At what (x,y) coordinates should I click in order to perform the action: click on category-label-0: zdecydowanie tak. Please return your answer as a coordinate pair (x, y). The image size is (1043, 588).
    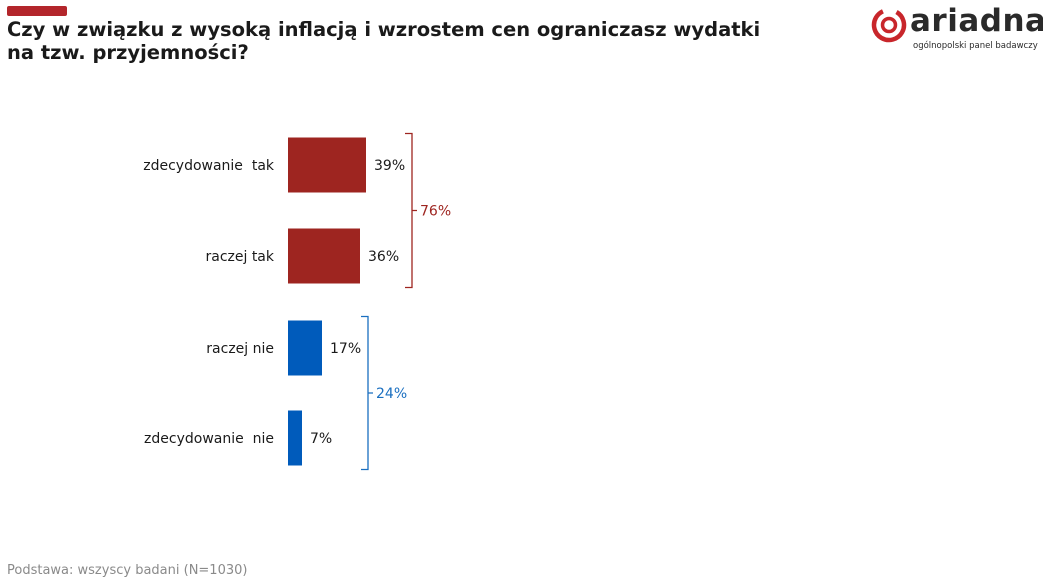
    Looking at the image, I should click on (209, 166).